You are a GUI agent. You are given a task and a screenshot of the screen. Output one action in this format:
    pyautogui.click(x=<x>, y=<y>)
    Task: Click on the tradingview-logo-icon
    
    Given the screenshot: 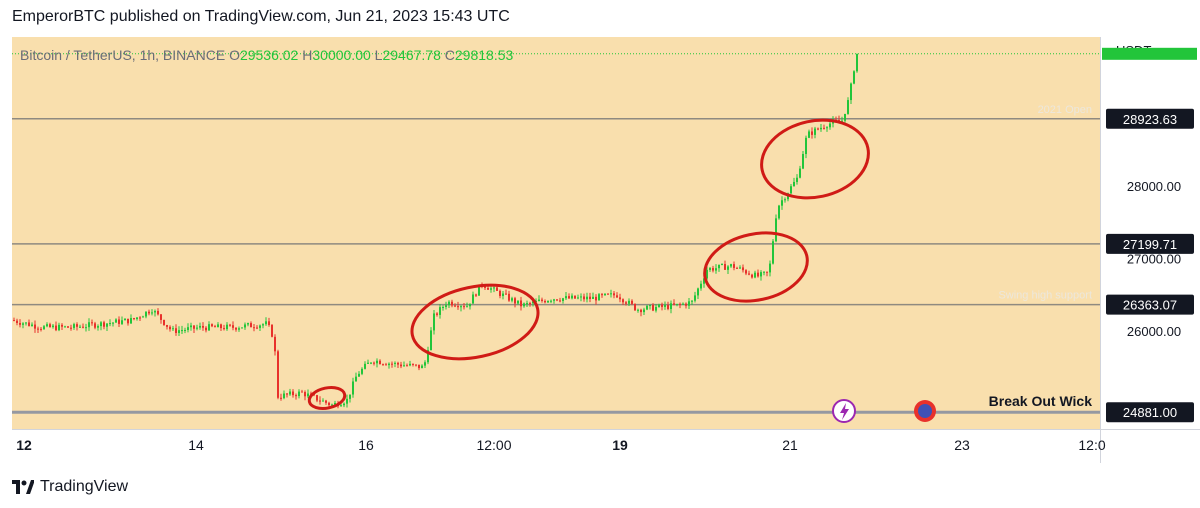 What is the action you would take?
    pyautogui.click(x=23, y=487)
    